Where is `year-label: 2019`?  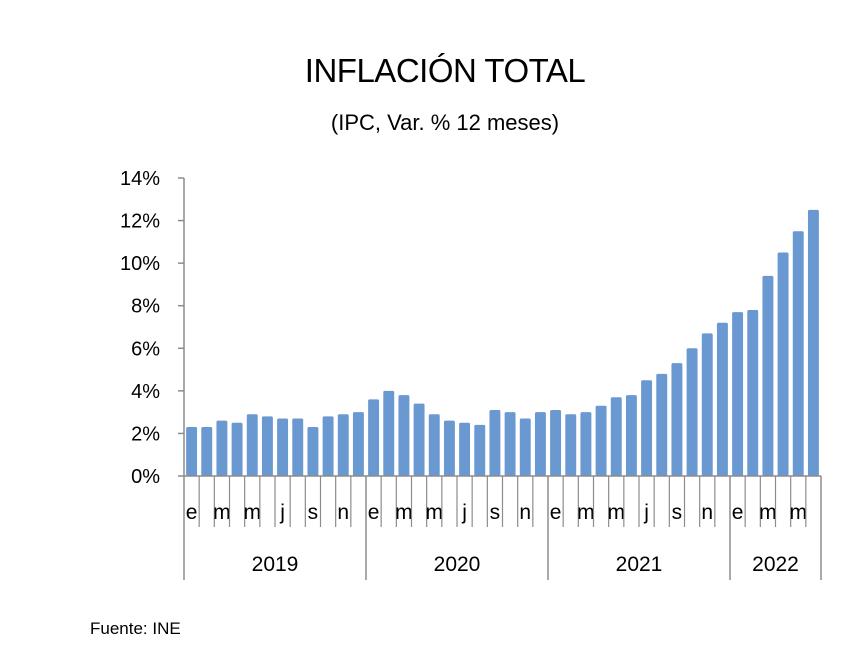 year-label: 2019 is located at coordinates (275, 564).